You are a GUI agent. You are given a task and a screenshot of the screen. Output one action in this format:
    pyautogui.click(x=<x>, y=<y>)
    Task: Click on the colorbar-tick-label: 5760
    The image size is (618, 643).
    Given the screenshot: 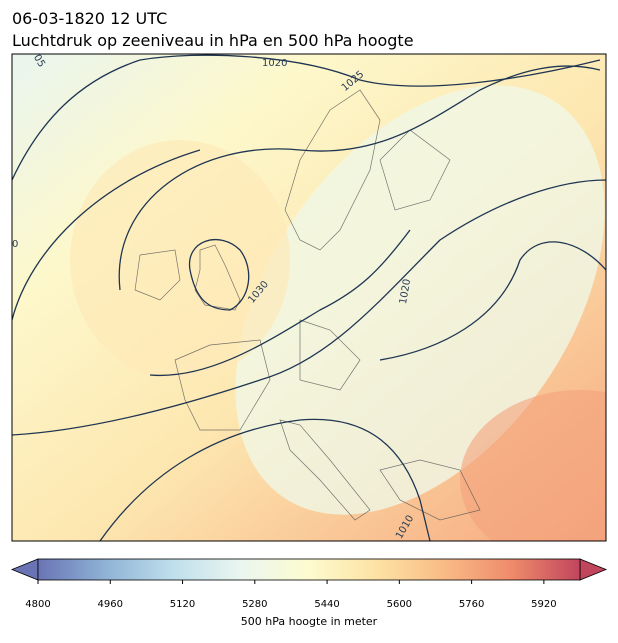 What is the action you would take?
    pyautogui.click(x=471, y=604)
    